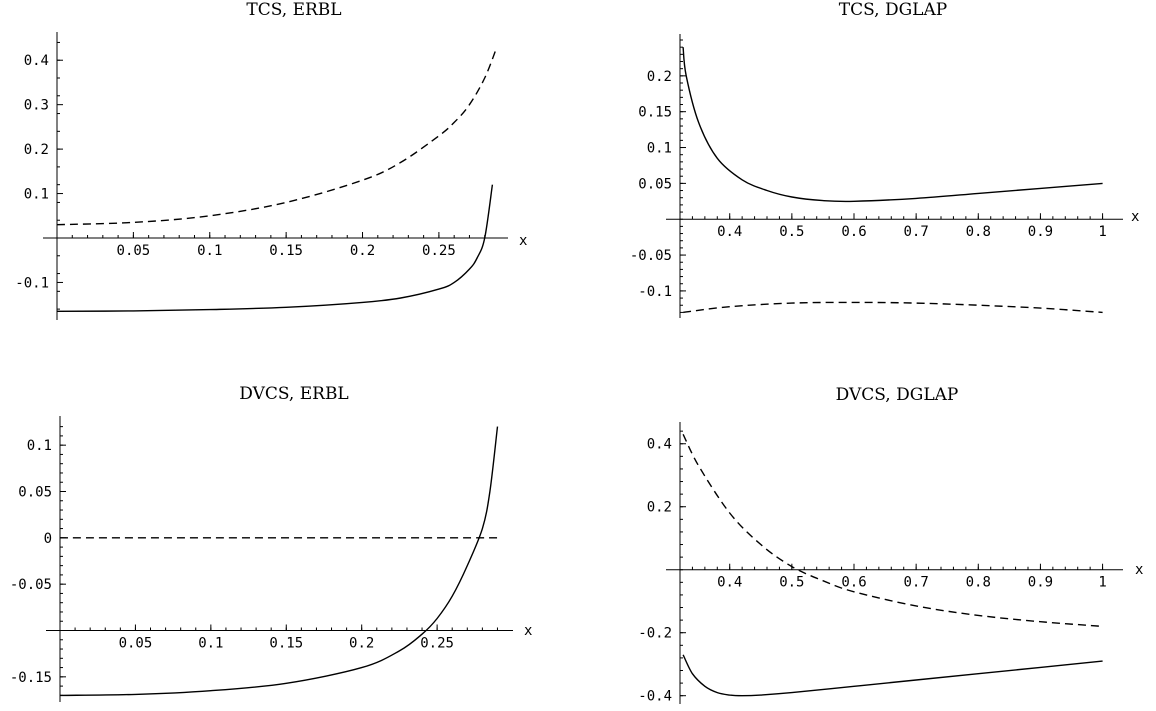 The width and height of the screenshot is (1156, 711). What do you see at coordinates (48, 539) in the screenshot?
I see `y-tick-label: 0` at bounding box center [48, 539].